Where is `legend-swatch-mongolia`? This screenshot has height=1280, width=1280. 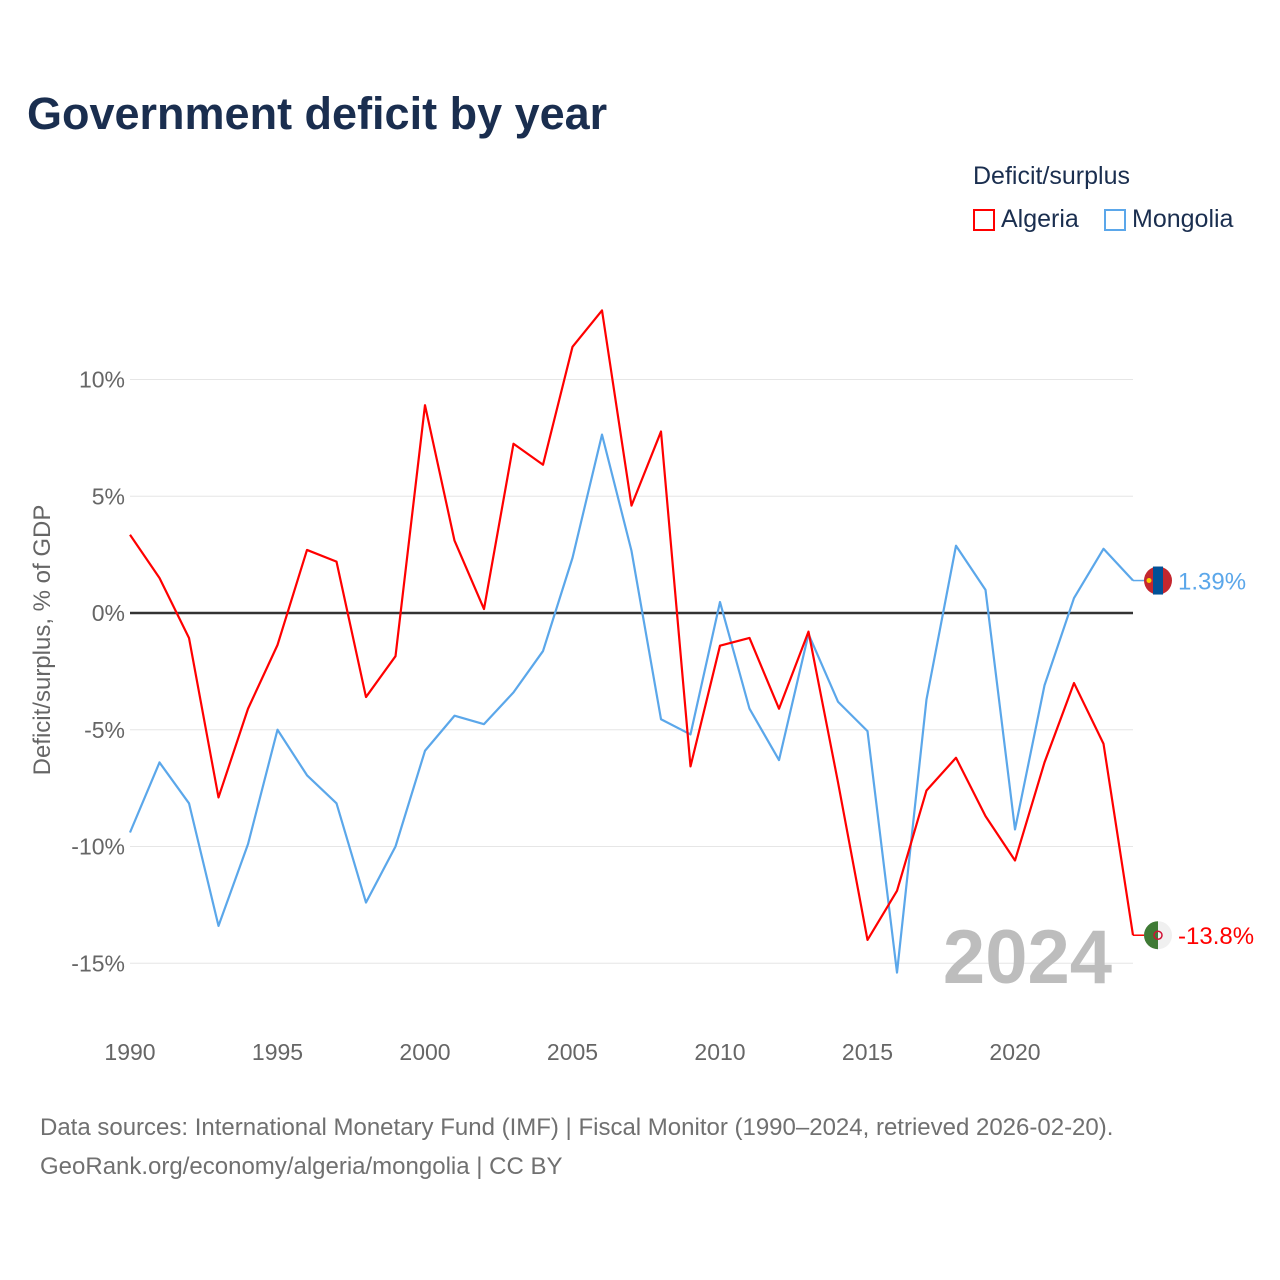
legend-swatch-mongolia is located at coordinates (1115, 219).